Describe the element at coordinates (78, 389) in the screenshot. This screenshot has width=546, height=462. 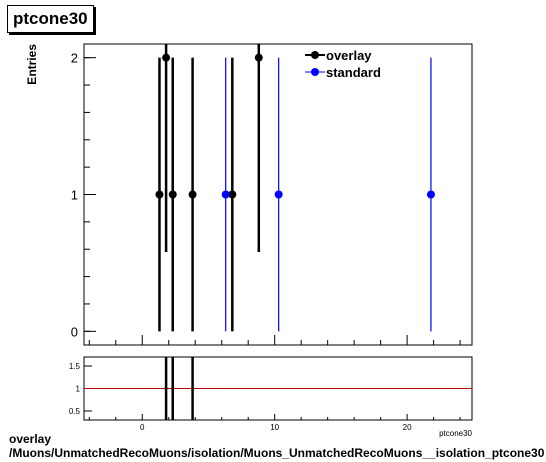
I see `ratio-y-tick-label: 1` at that location.